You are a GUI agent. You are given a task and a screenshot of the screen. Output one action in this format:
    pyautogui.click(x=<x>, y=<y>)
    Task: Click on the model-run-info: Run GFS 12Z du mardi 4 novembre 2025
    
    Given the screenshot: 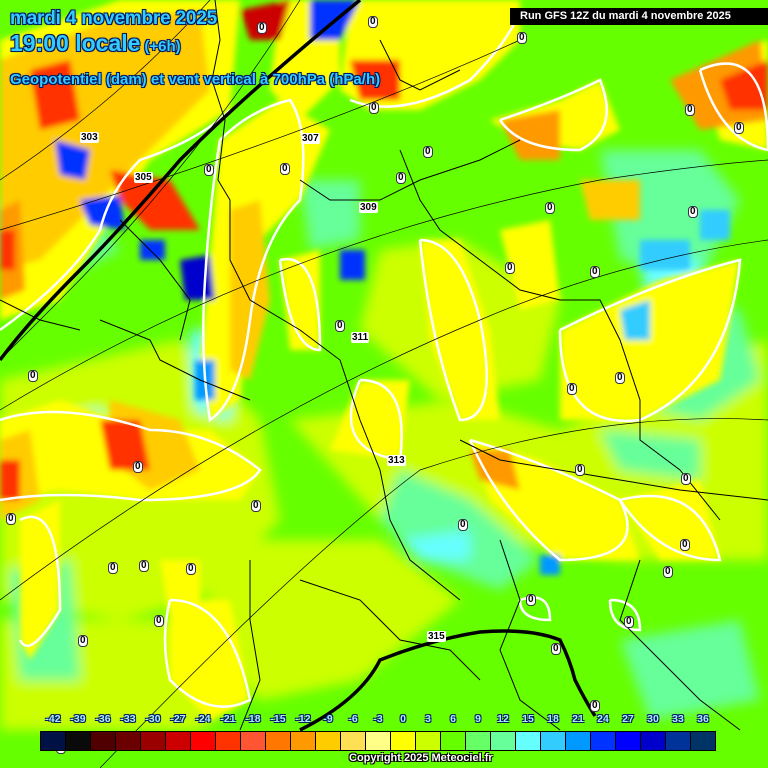 What is the action you would take?
    pyautogui.click(x=639, y=16)
    